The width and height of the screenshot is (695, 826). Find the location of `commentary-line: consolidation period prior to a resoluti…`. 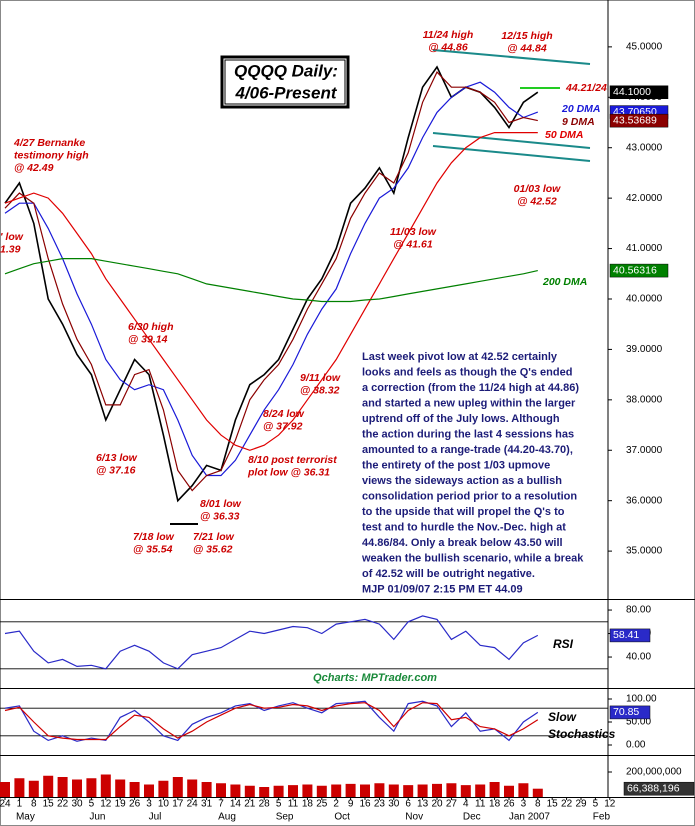

commentary-line: consolidation period prior to a resoluti… is located at coordinates (469, 496).